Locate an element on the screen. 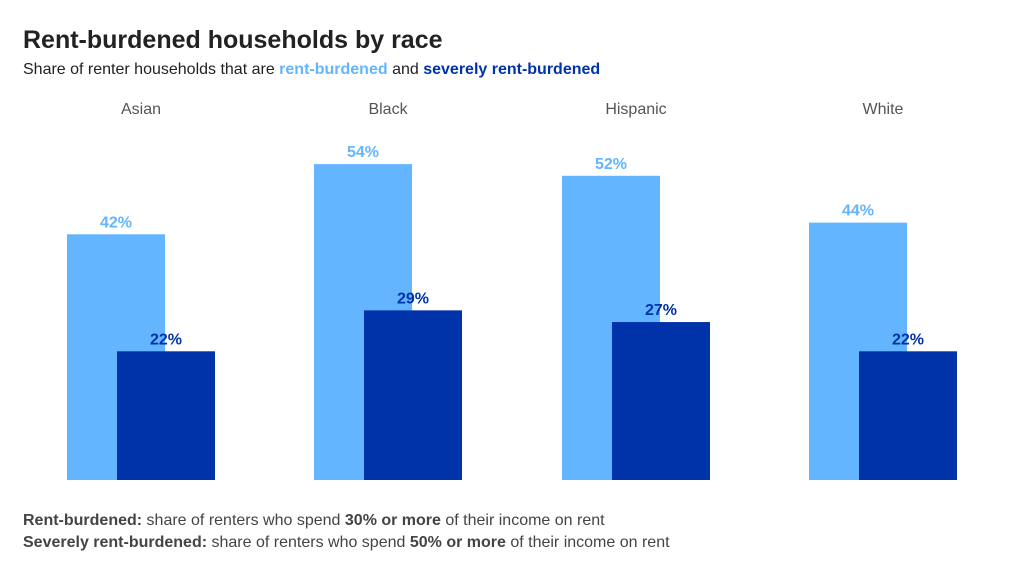 Image resolution: width=1024 pixels, height=585 pixels. footnote-emphasis: 30% or more is located at coordinates (392, 520).